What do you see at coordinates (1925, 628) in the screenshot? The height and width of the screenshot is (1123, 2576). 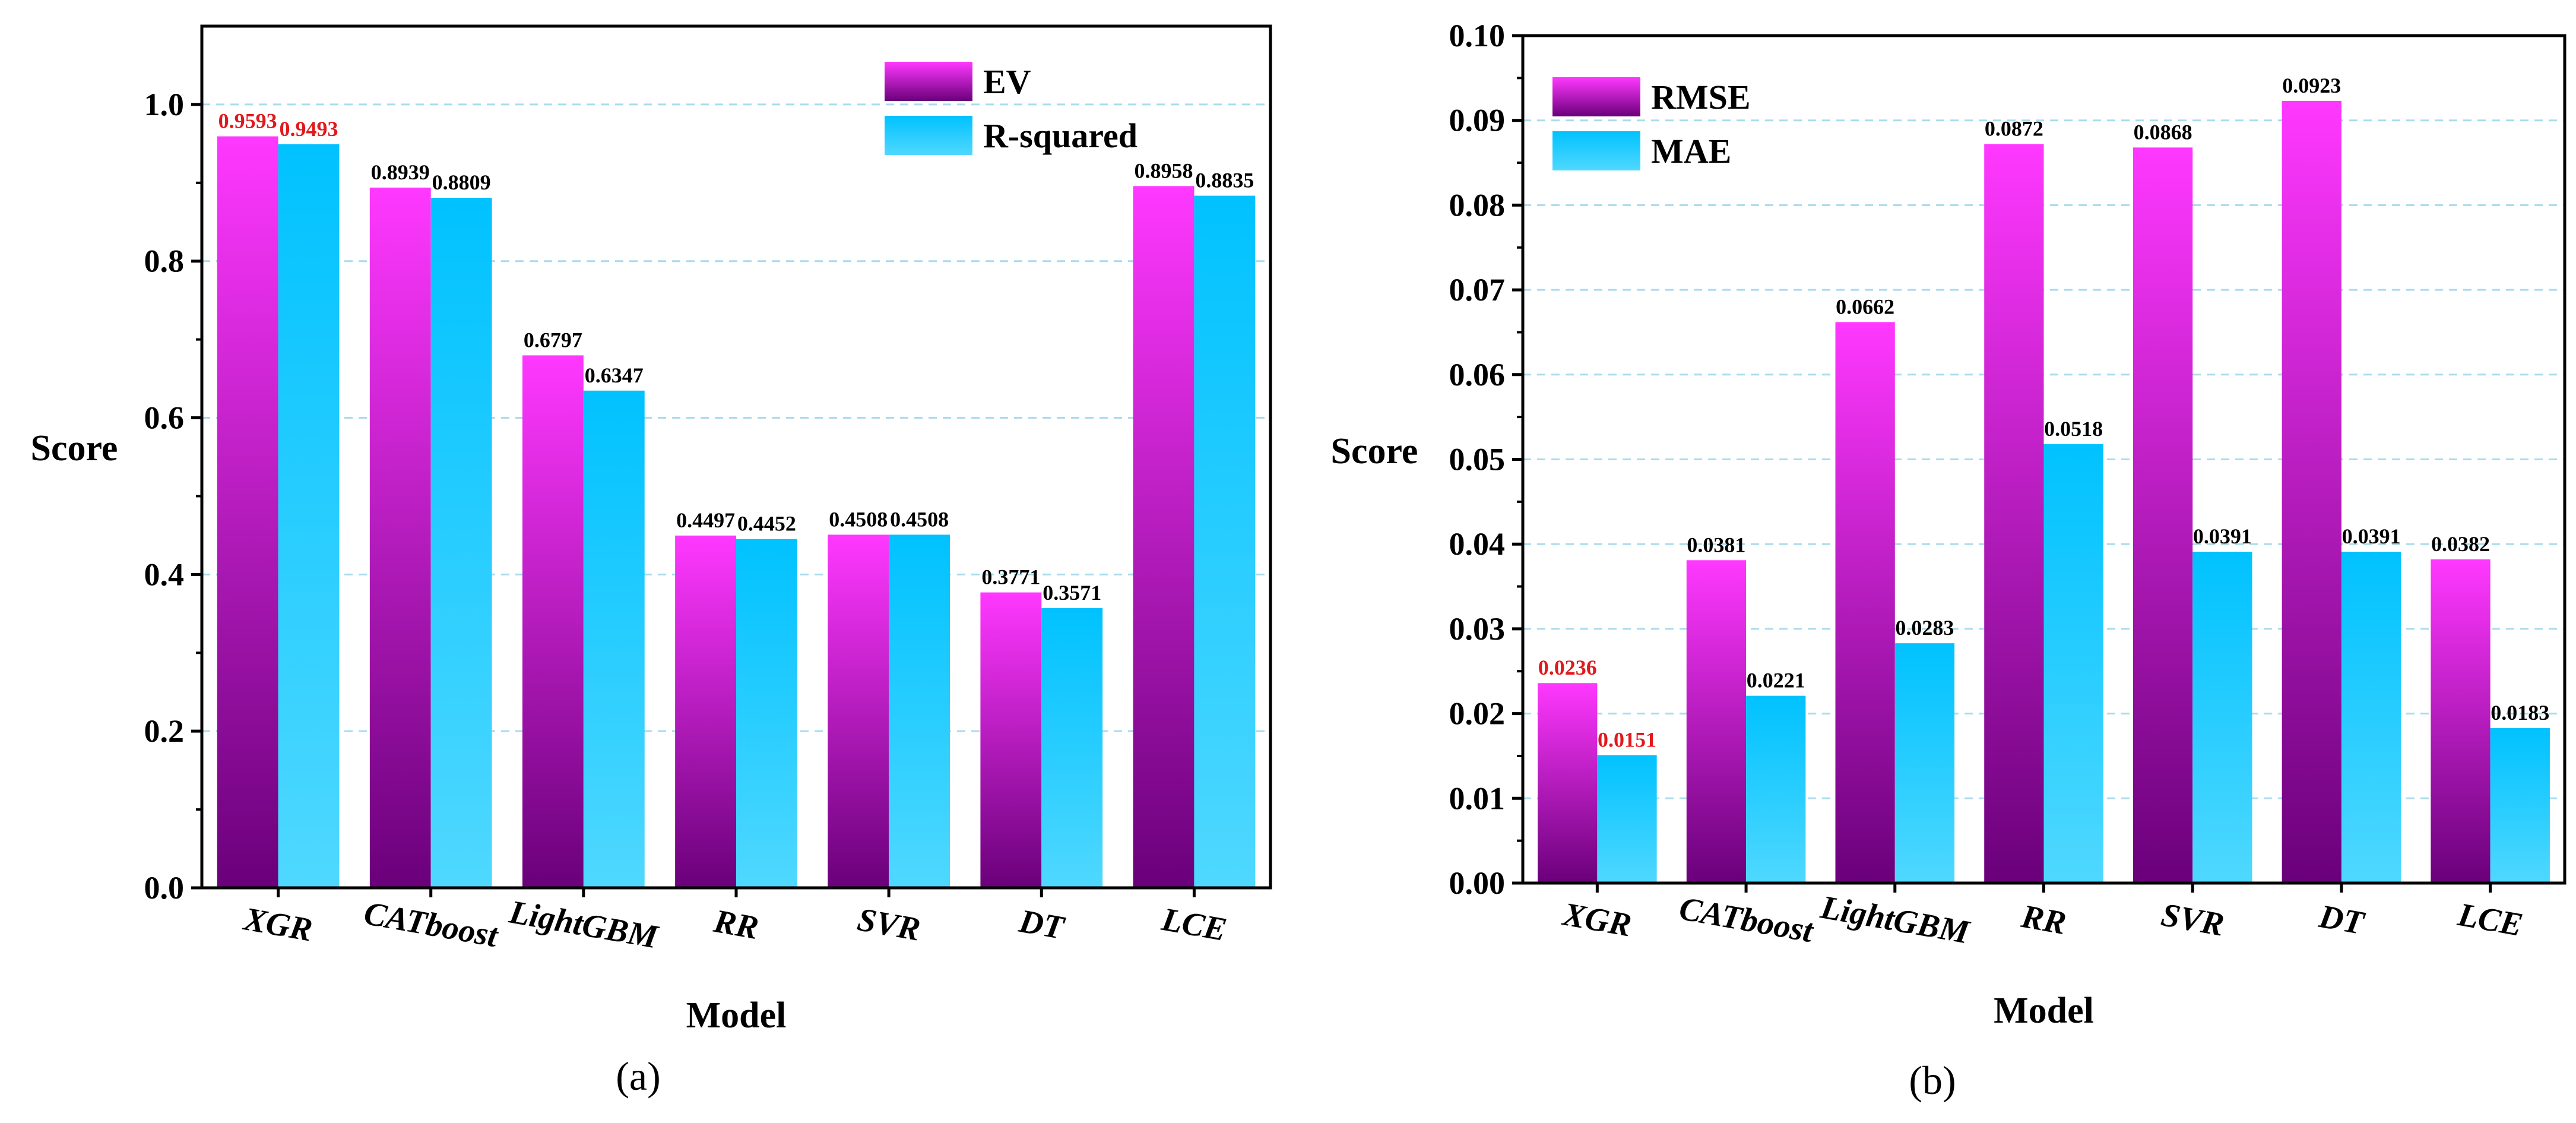 I see `value-label: 0.0283` at bounding box center [1925, 628].